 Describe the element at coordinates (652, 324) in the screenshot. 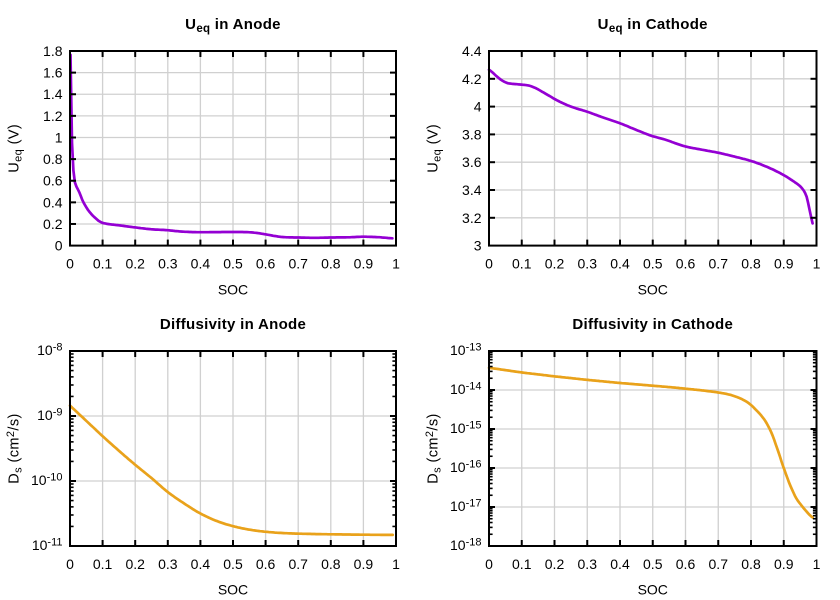

I see `svg-text: Diffusivity in Cathode` at that location.